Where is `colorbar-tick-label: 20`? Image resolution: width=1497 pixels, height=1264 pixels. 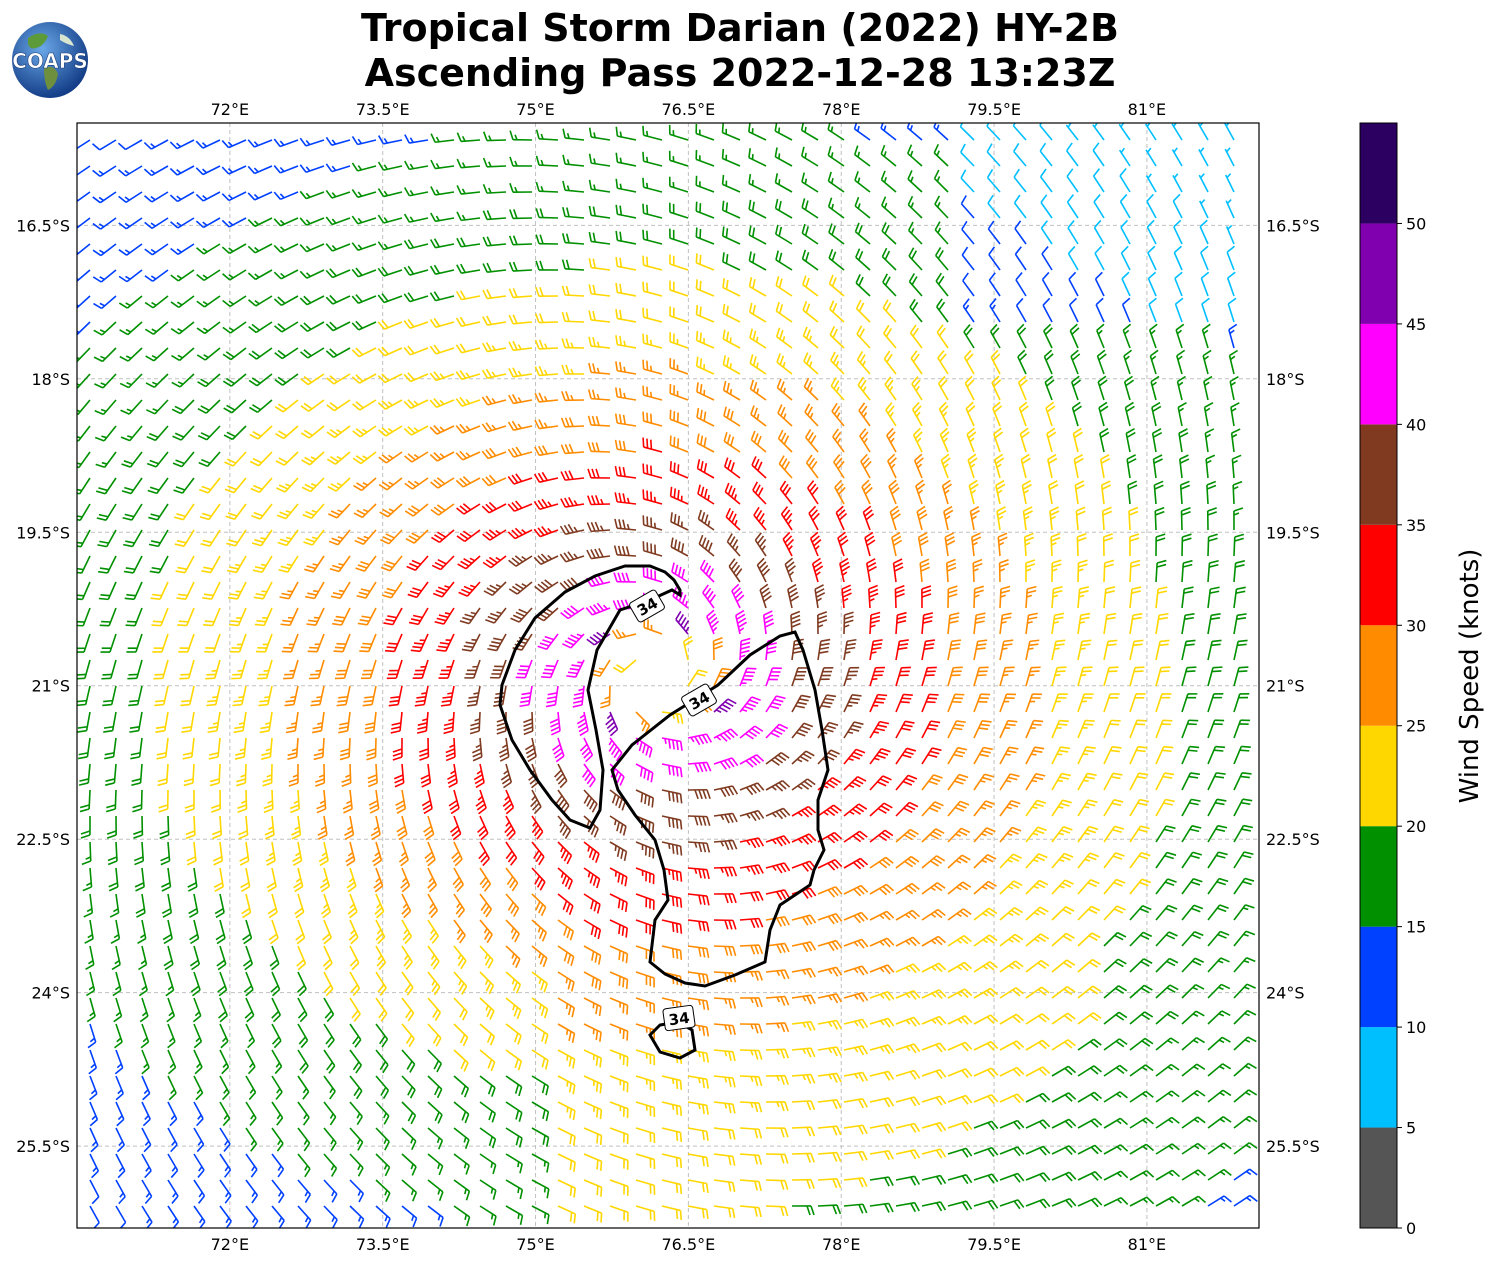 colorbar-tick-label: 20 is located at coordinates (1416, 826).